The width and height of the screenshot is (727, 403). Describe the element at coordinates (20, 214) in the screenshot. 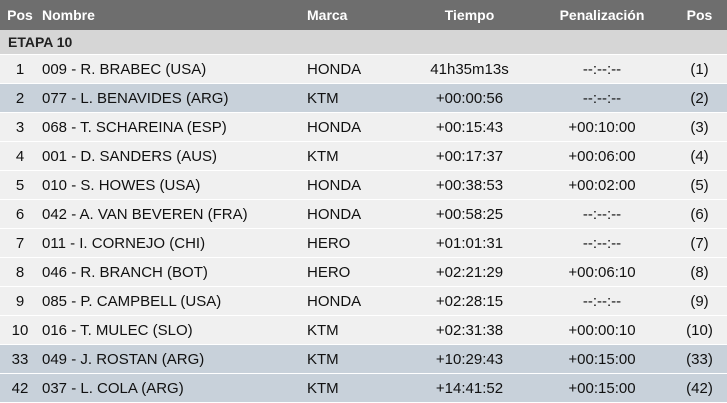

I see `cell: 6` at that location.